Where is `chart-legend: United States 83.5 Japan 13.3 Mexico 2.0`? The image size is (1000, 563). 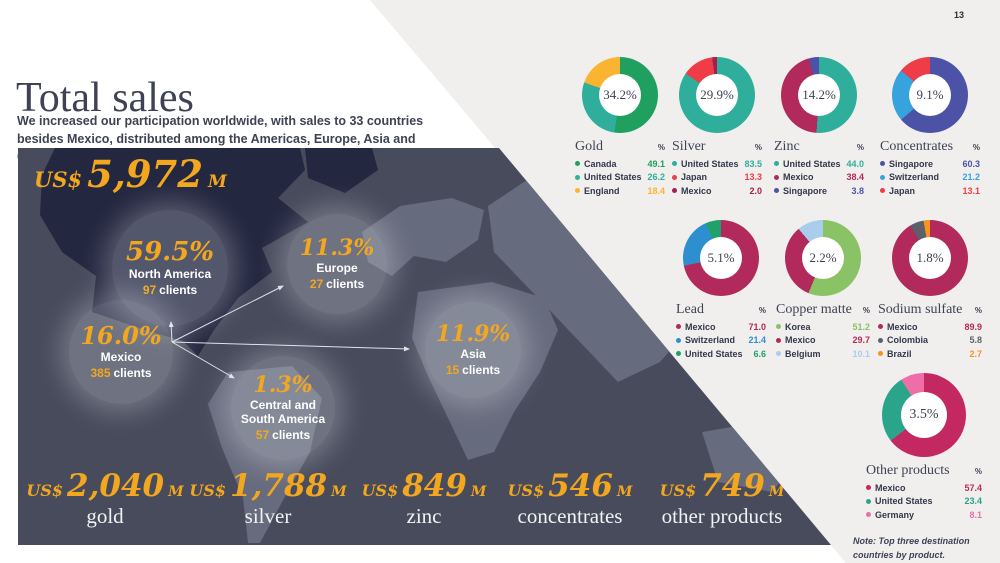 chart-legend: United States 83.5 Japan 13.3 Mexico 2.0 is located at coordinates (717, 177).